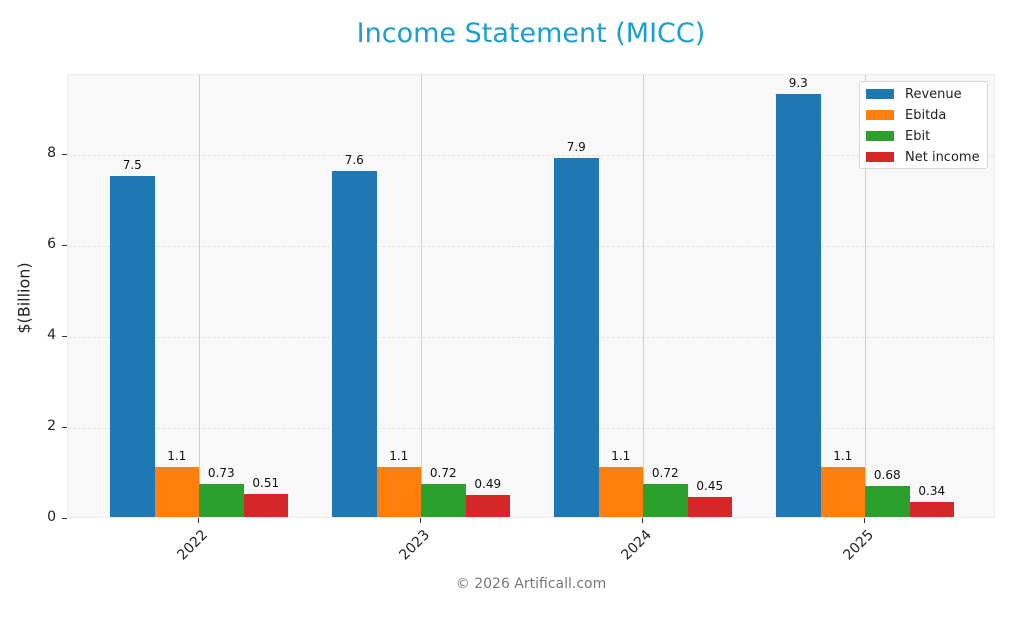 The height and width of the screenshot is (617, 1019). What do you see at coordinates (51, 517) in the screenshot?
I see `y-tick-label: 0` at bounding box center [51, 517].